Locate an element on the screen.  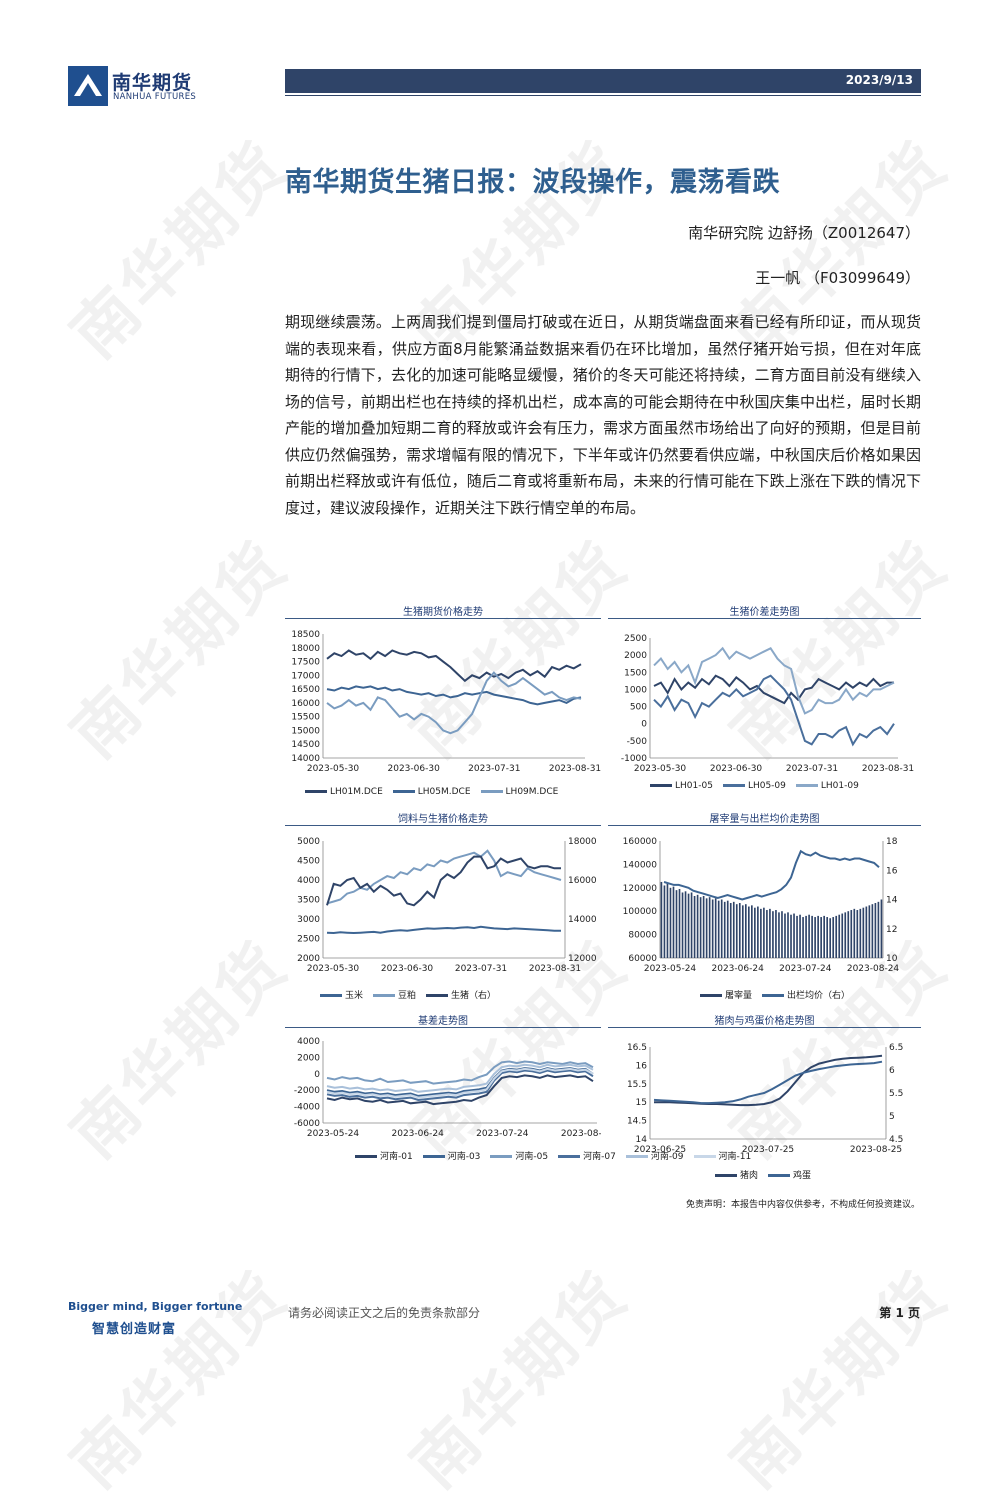
legend-item: 生猪（右） is located at coordinates (461, 994).